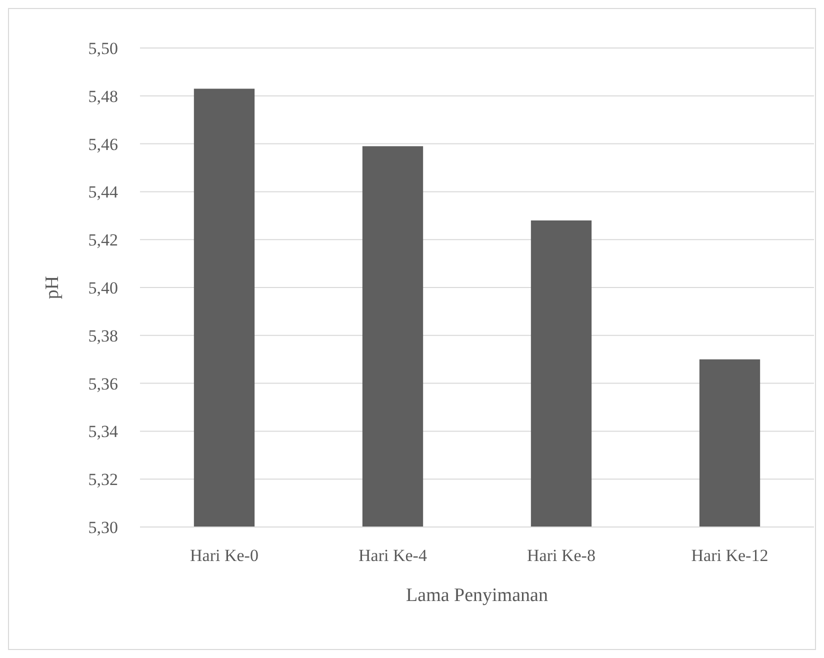 The image size is (824, 658). What do you see at coordinates (224, 555) in the screenshot?
I see `x-tick-label: Hari Ke-0` at bounding box center [224, 555].